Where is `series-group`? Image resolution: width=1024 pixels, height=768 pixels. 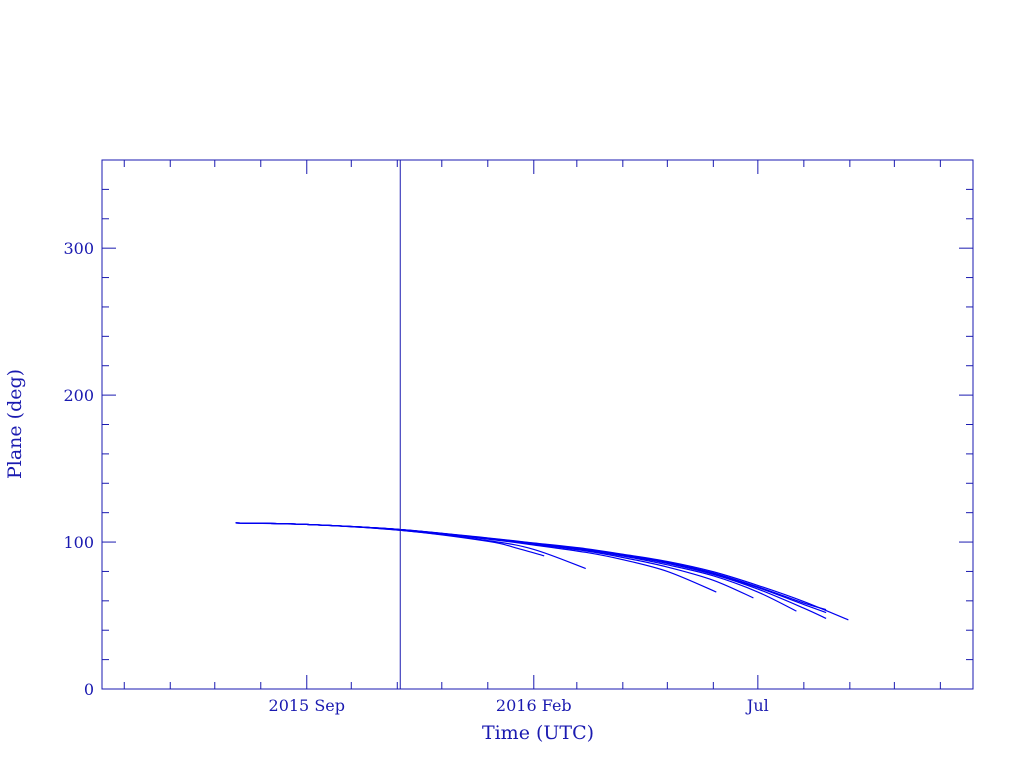
series-group is located at coordinates (542, 571).